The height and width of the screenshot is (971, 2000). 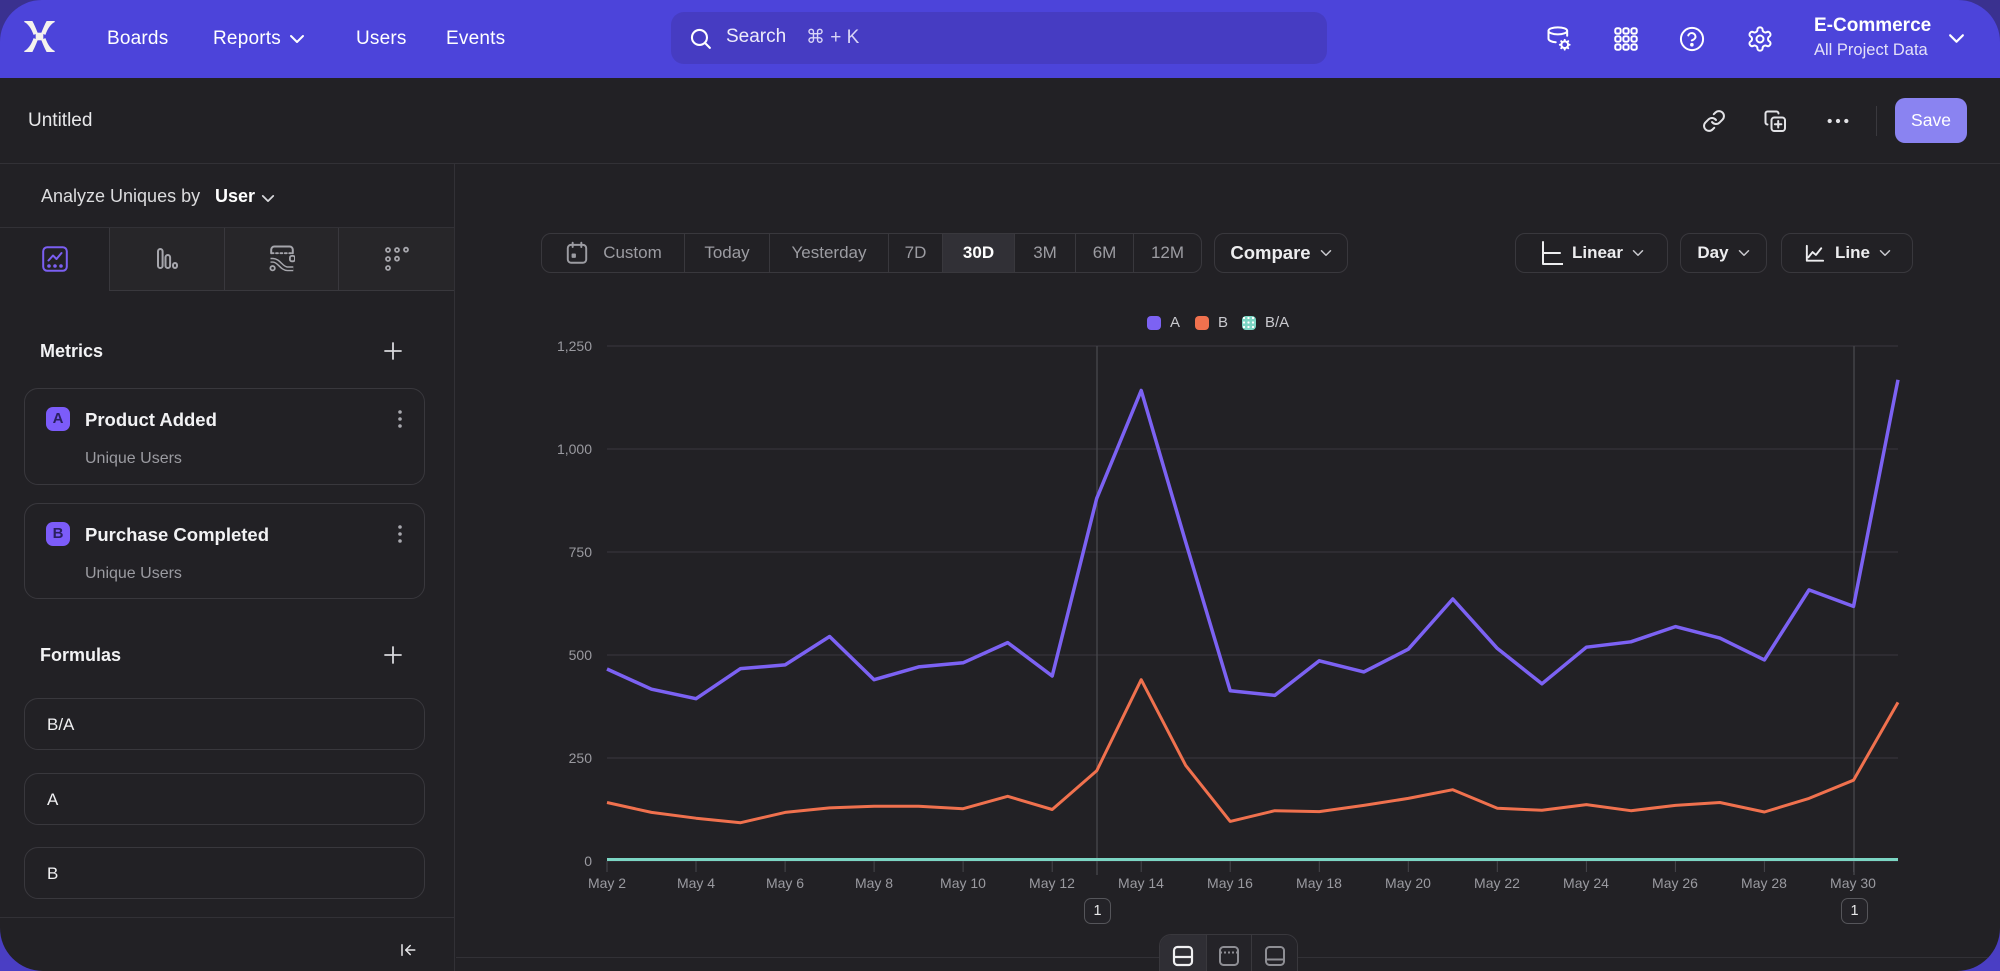 I want to click on svg-text: 250, so click(x=581, y=758).